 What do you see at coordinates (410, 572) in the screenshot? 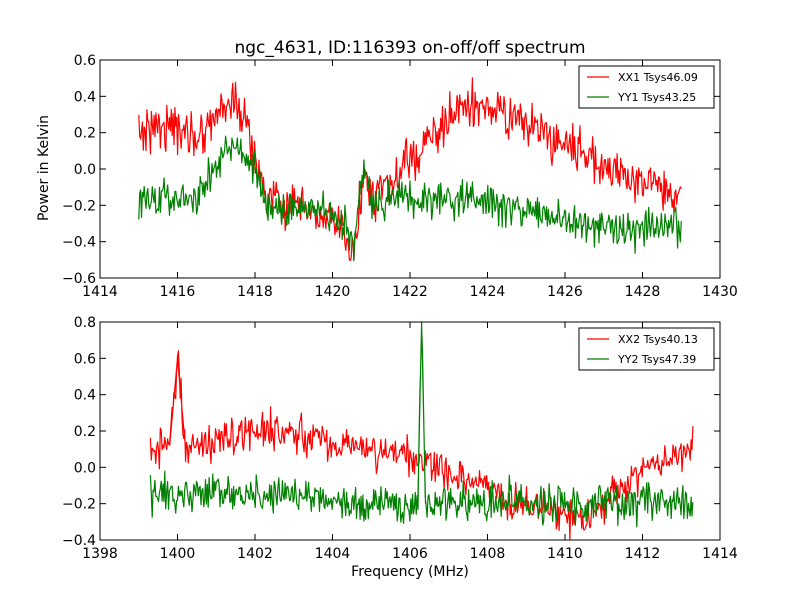
I see `x-axis-label: Frequency (MHz)` at bounding box center [410, 572].